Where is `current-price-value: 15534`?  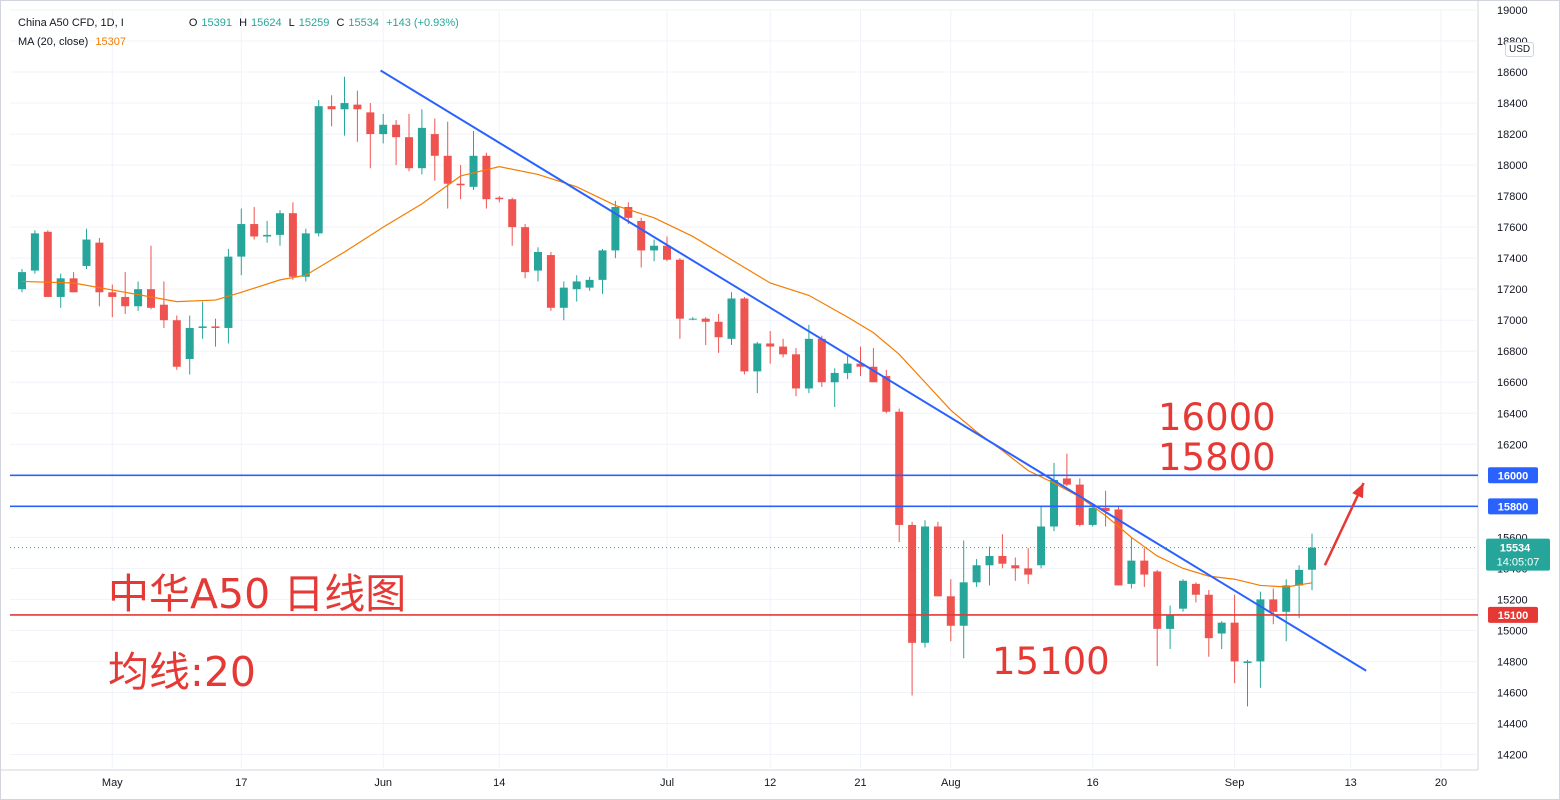
current-price-value: 15534 is located at coordinates (1515, 549).